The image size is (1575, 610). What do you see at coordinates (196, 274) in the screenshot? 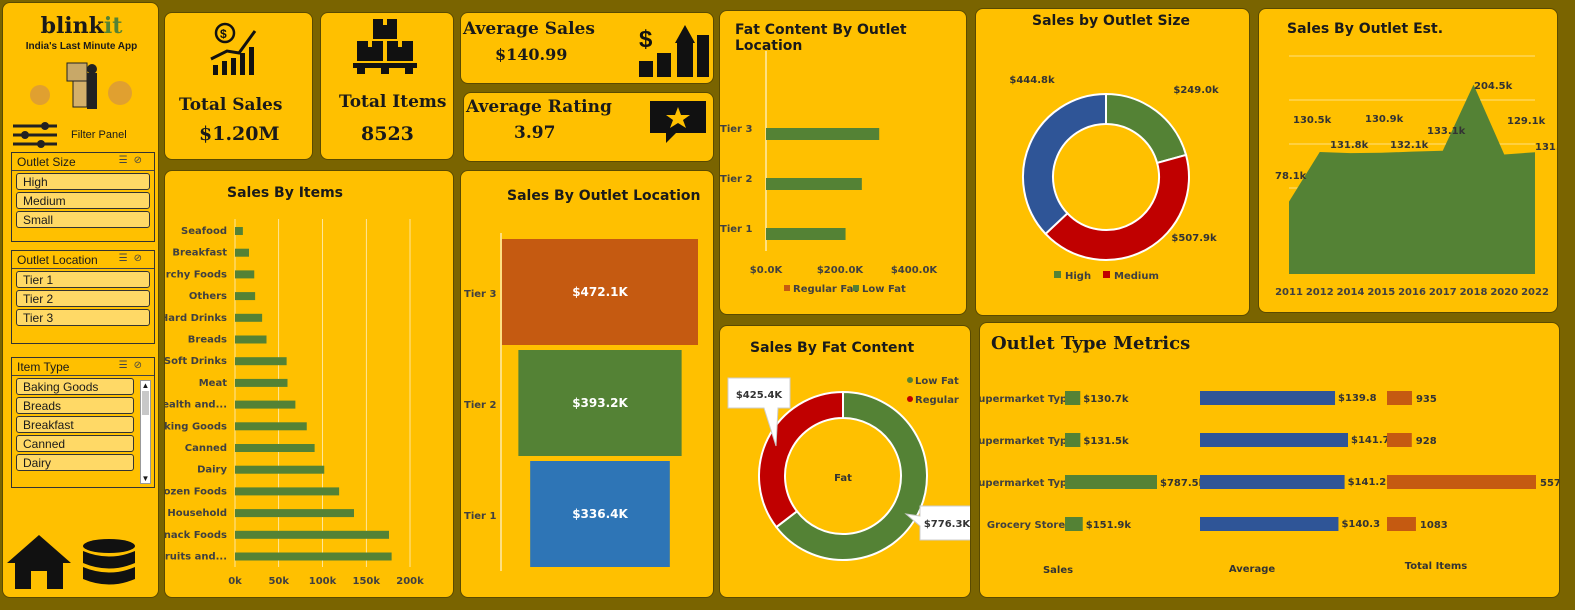
I see `category-label: Starchy Foods` at bounding box center [196, 274].